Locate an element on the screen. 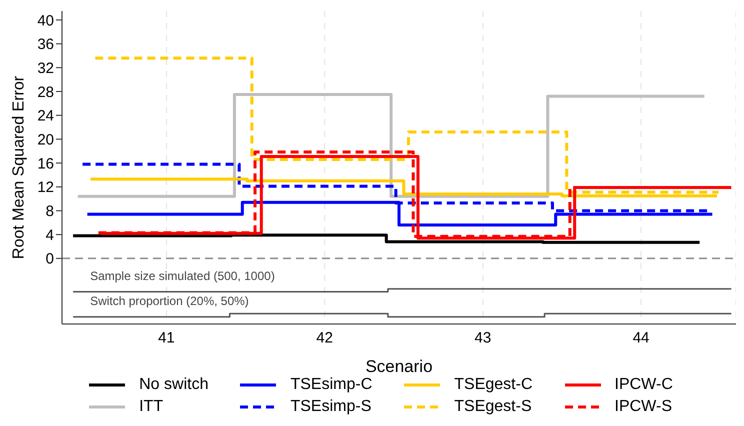  y-tick-label: 12 is located at coordinates (45, 187).